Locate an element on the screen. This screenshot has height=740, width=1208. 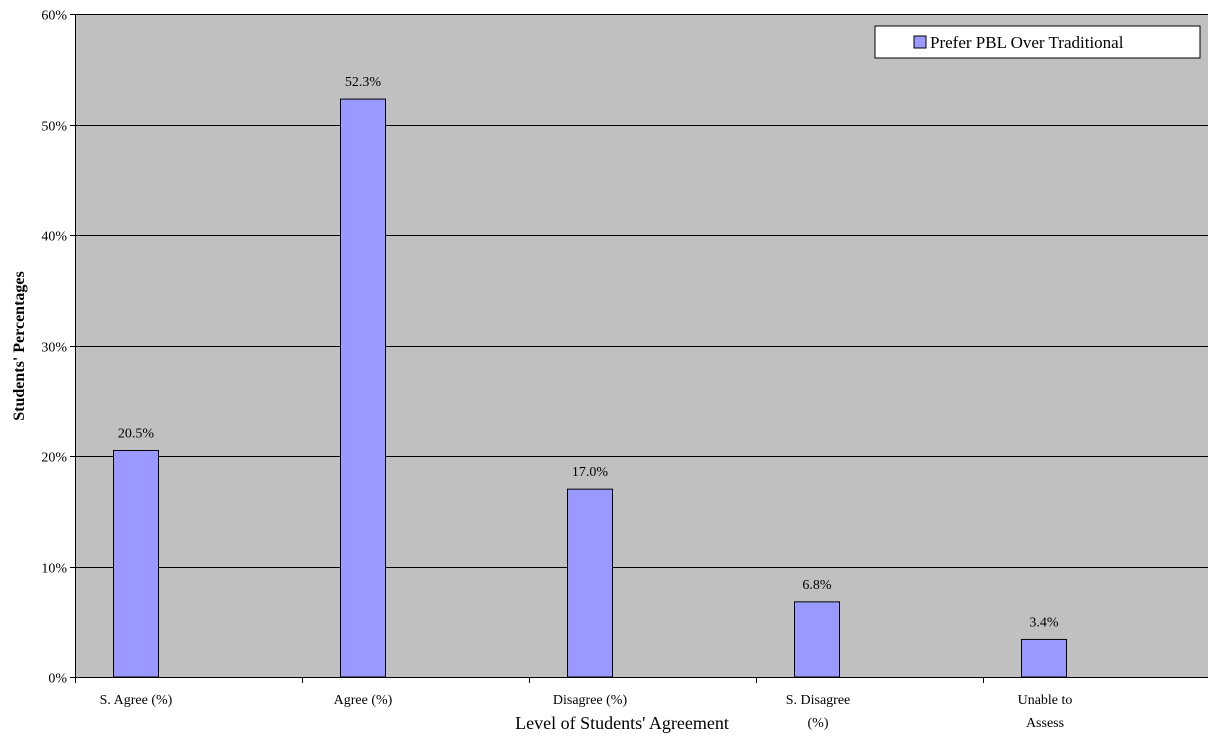
x-tick-label: Unable to is located at coordinates (1045, 700).